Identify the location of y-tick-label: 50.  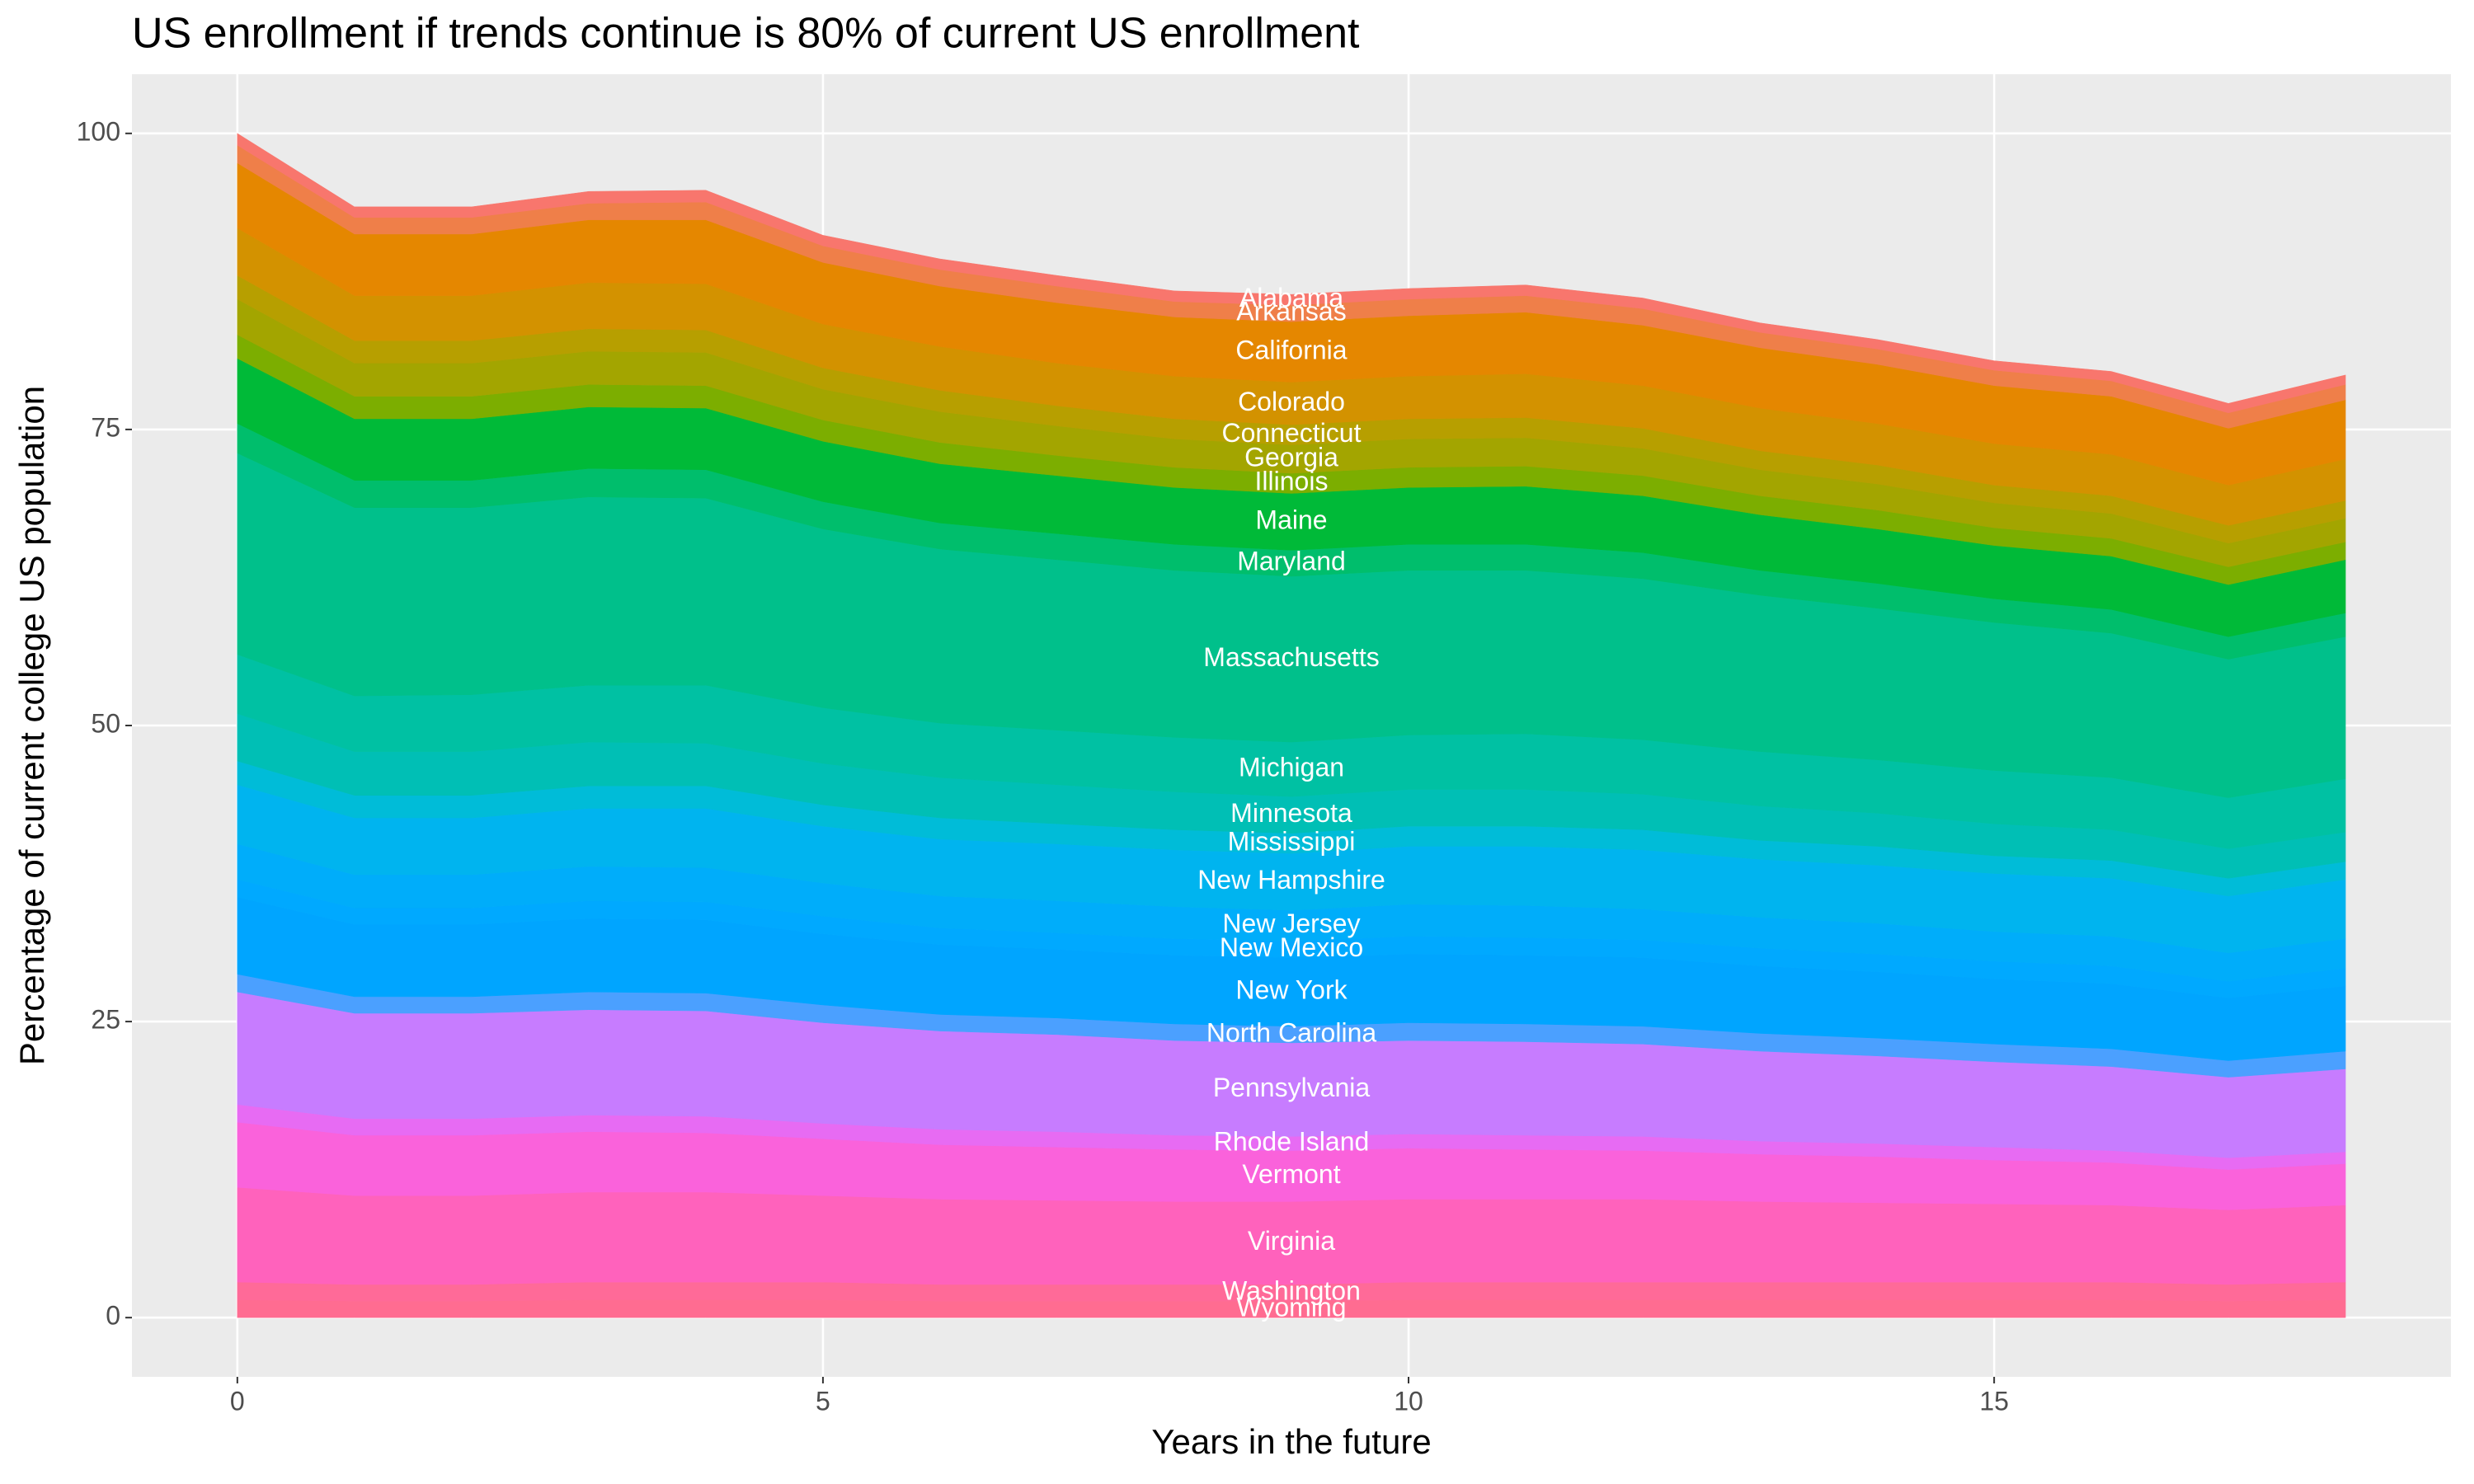
(105, 723).